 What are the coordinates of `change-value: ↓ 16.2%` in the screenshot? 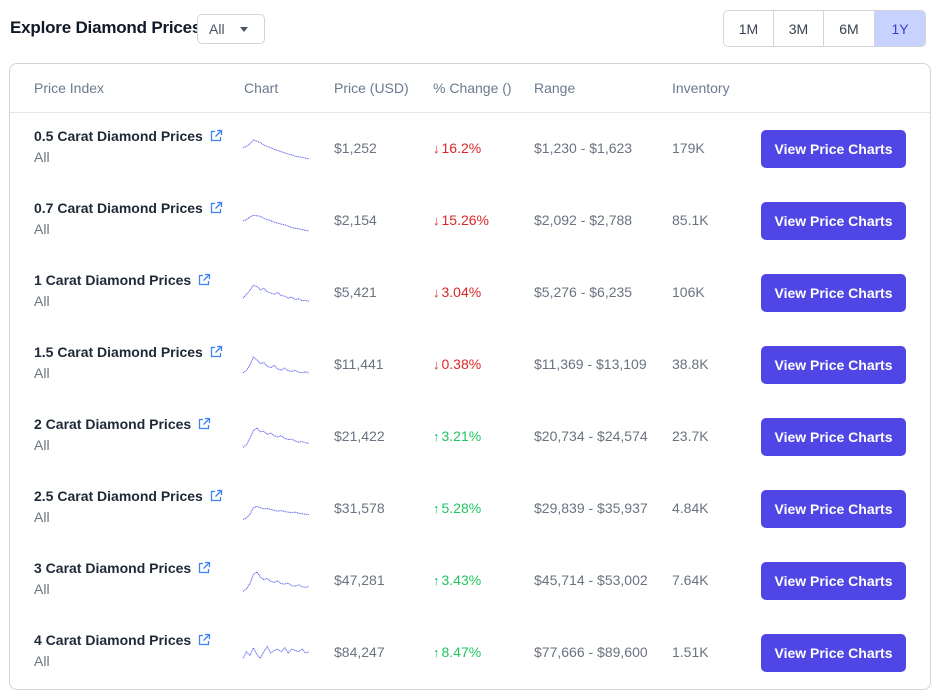 It's located at (457, 148).